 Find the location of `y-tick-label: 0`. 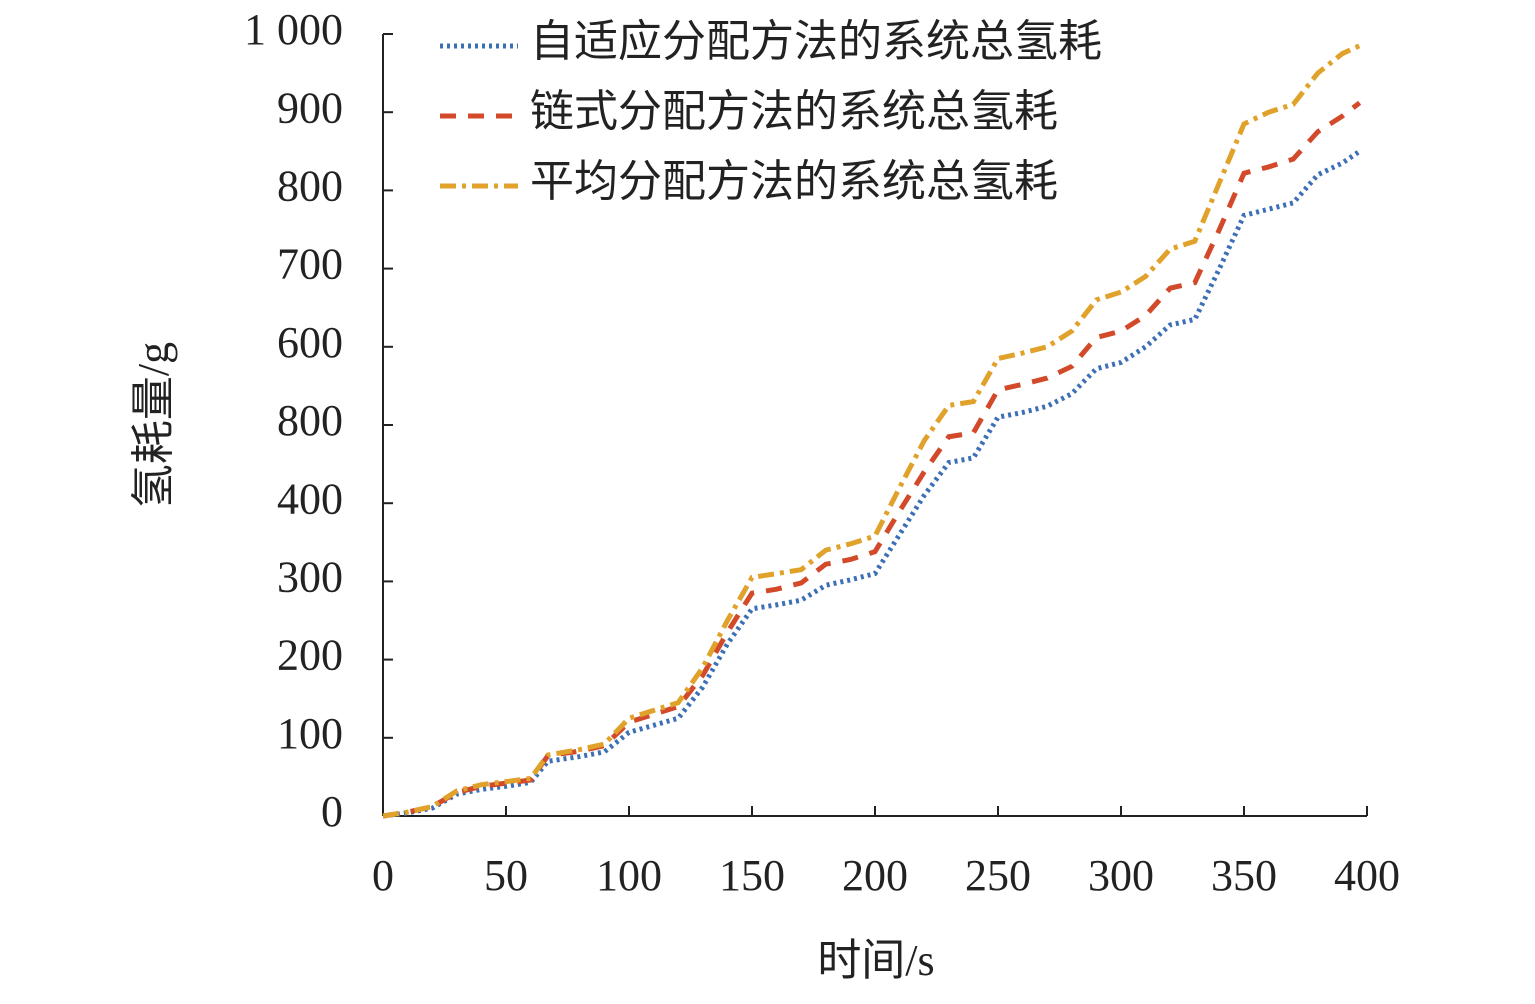

y-tick-label: 0 is located at coordinates (332, 811).